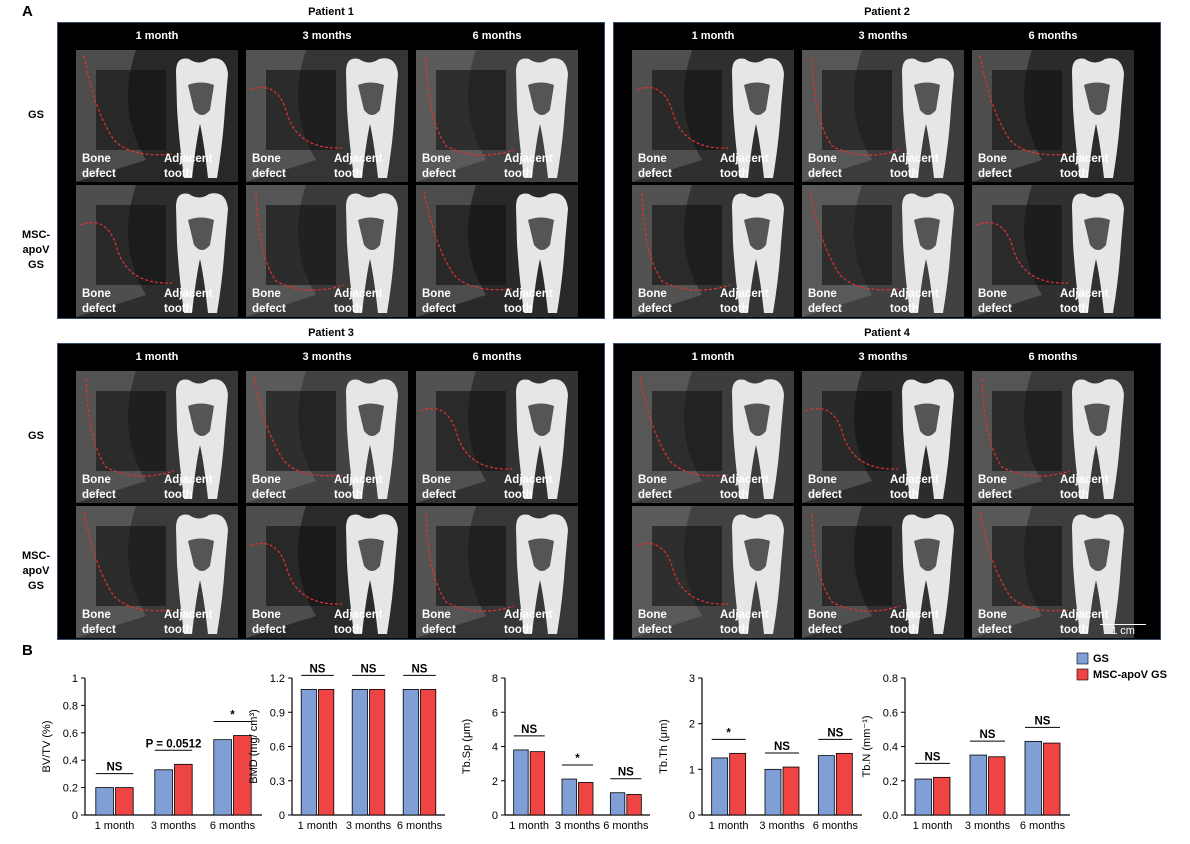 This screenshot has width=1190, height=844. What do you see at coordinates (1101, 659) in the screenshot?
I see `legend-label: GS` at bounding box center [1101, 659].